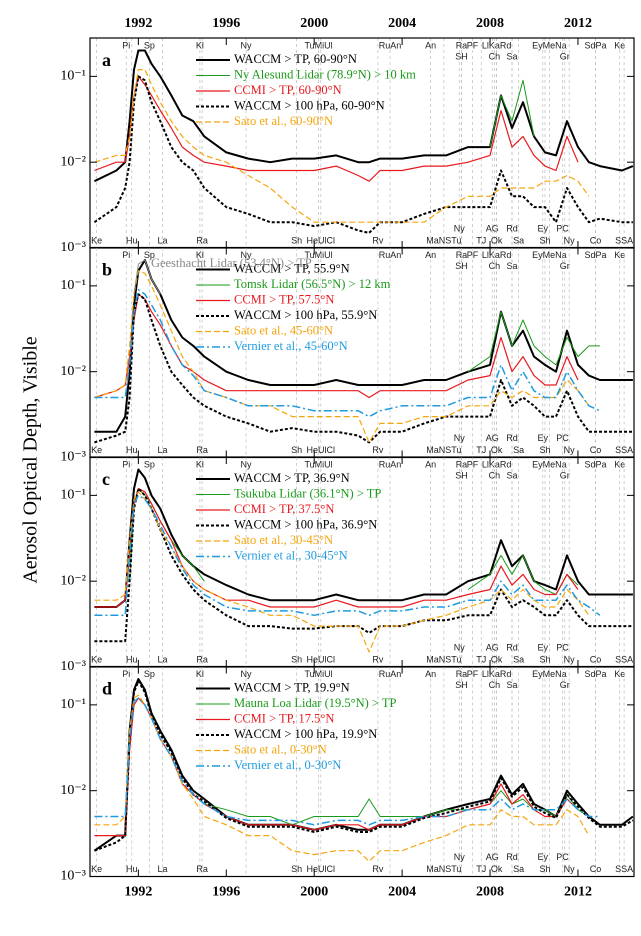  What do you see at coordinates (402, 23) in the screenshot?
I see `x-tick-label: 2004` at bounding box center [402, 23].